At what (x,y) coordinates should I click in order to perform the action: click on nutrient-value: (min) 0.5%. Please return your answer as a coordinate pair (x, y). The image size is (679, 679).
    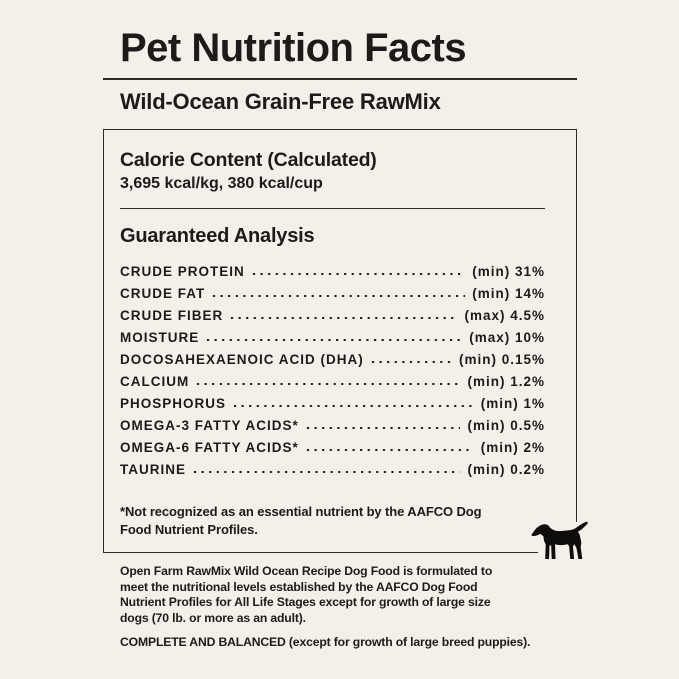
    Looking at the image, I should click on (506, 425).